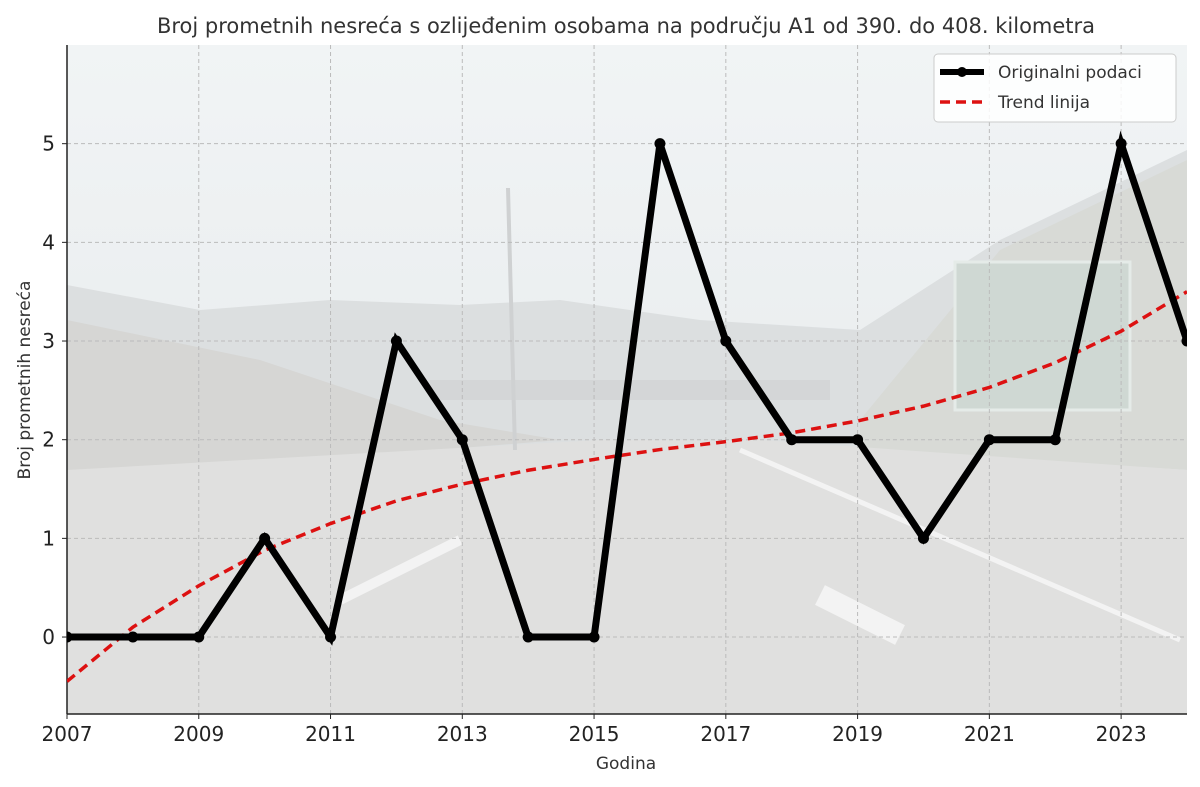  What do you see at coordinates (48, 341) in the screenshot?
I see `y-tick-label: 3` at bounding box center [48, 341].